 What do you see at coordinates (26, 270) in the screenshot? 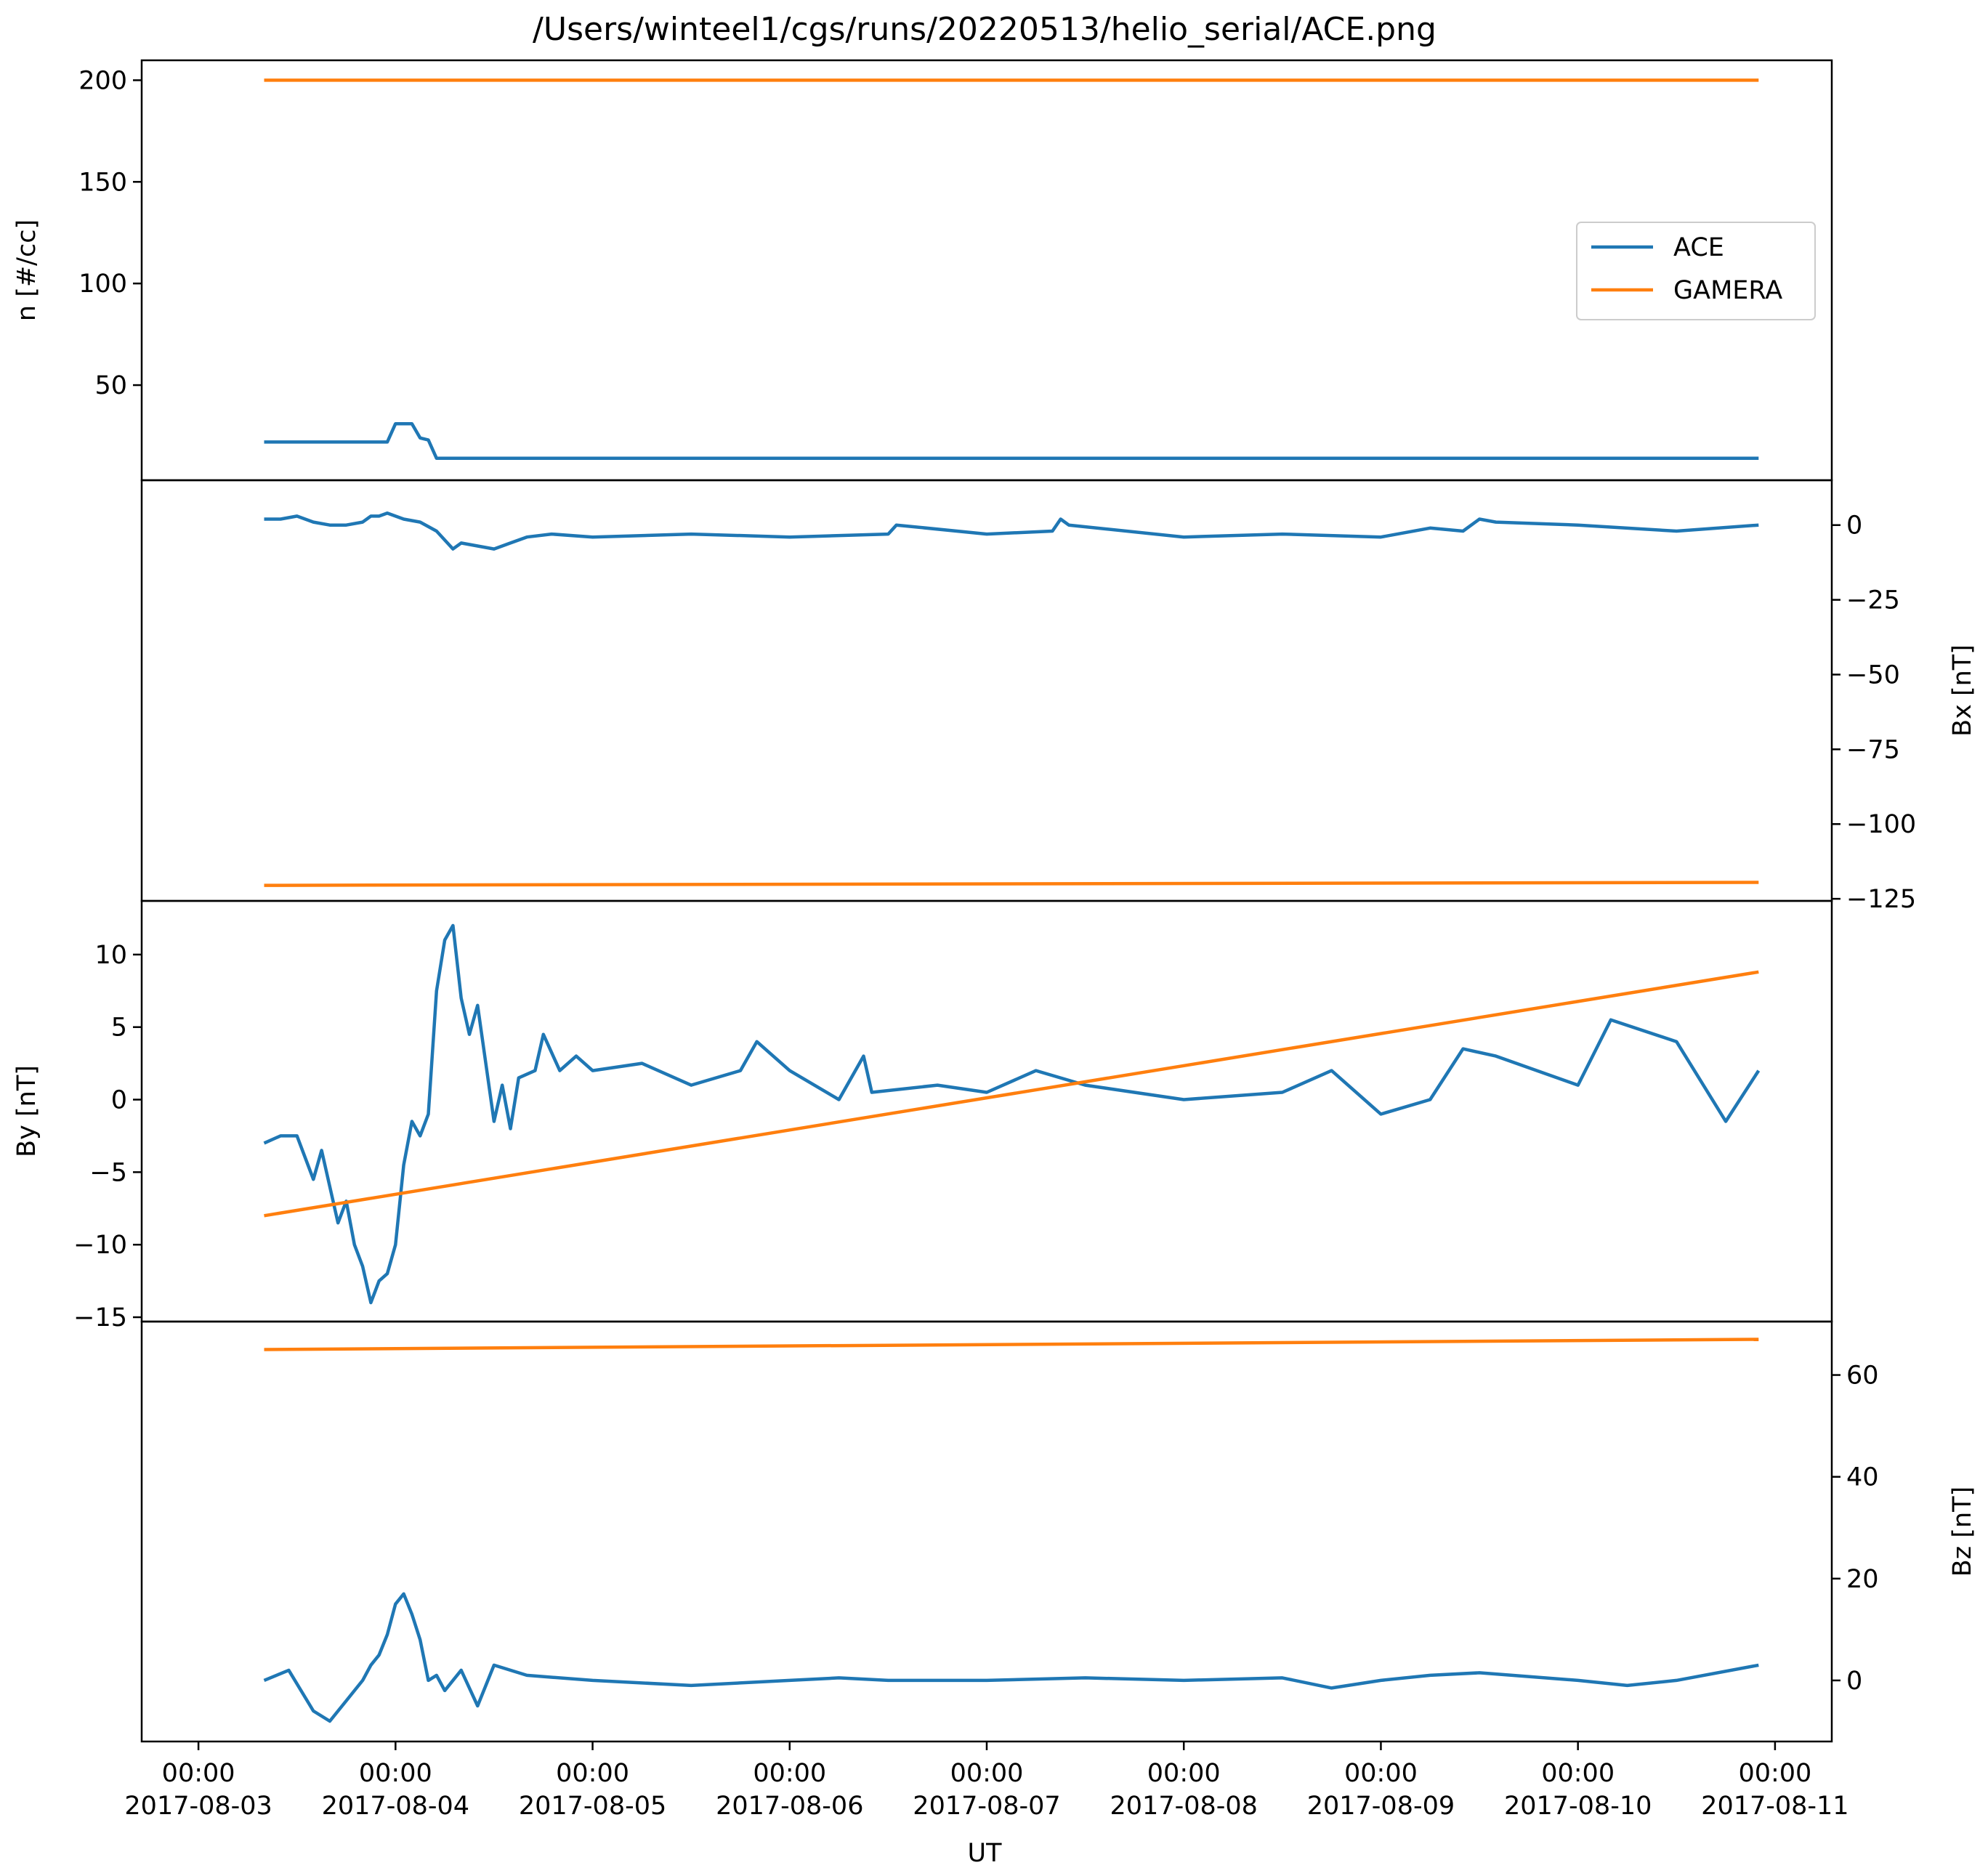
I see `y-axis-label: n [#/cc]` at bounding box center [26, 270].